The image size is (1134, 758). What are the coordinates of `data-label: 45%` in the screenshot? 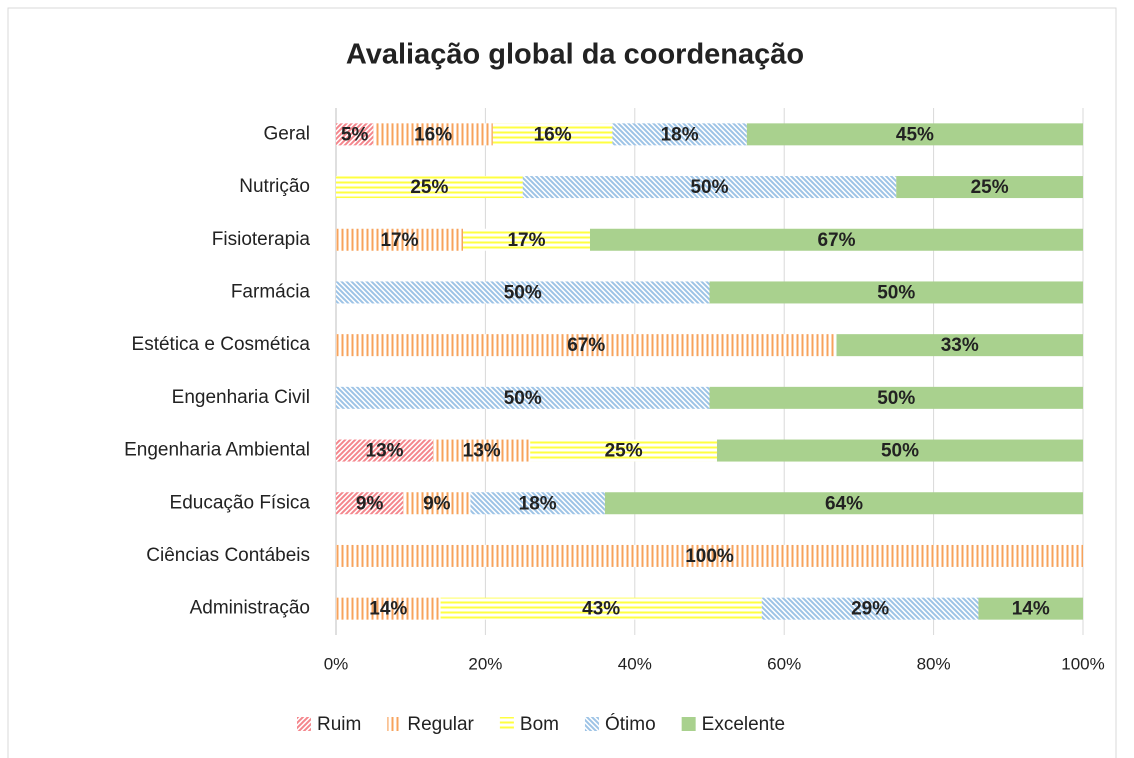 It's located at (915, 134).